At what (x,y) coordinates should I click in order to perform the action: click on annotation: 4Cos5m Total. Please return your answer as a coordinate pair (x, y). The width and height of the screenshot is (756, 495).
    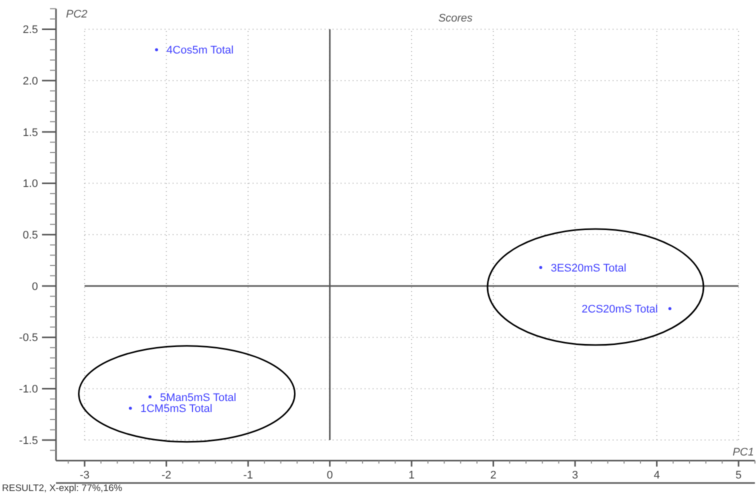
    Looking at the image, I should click on (200, 50).